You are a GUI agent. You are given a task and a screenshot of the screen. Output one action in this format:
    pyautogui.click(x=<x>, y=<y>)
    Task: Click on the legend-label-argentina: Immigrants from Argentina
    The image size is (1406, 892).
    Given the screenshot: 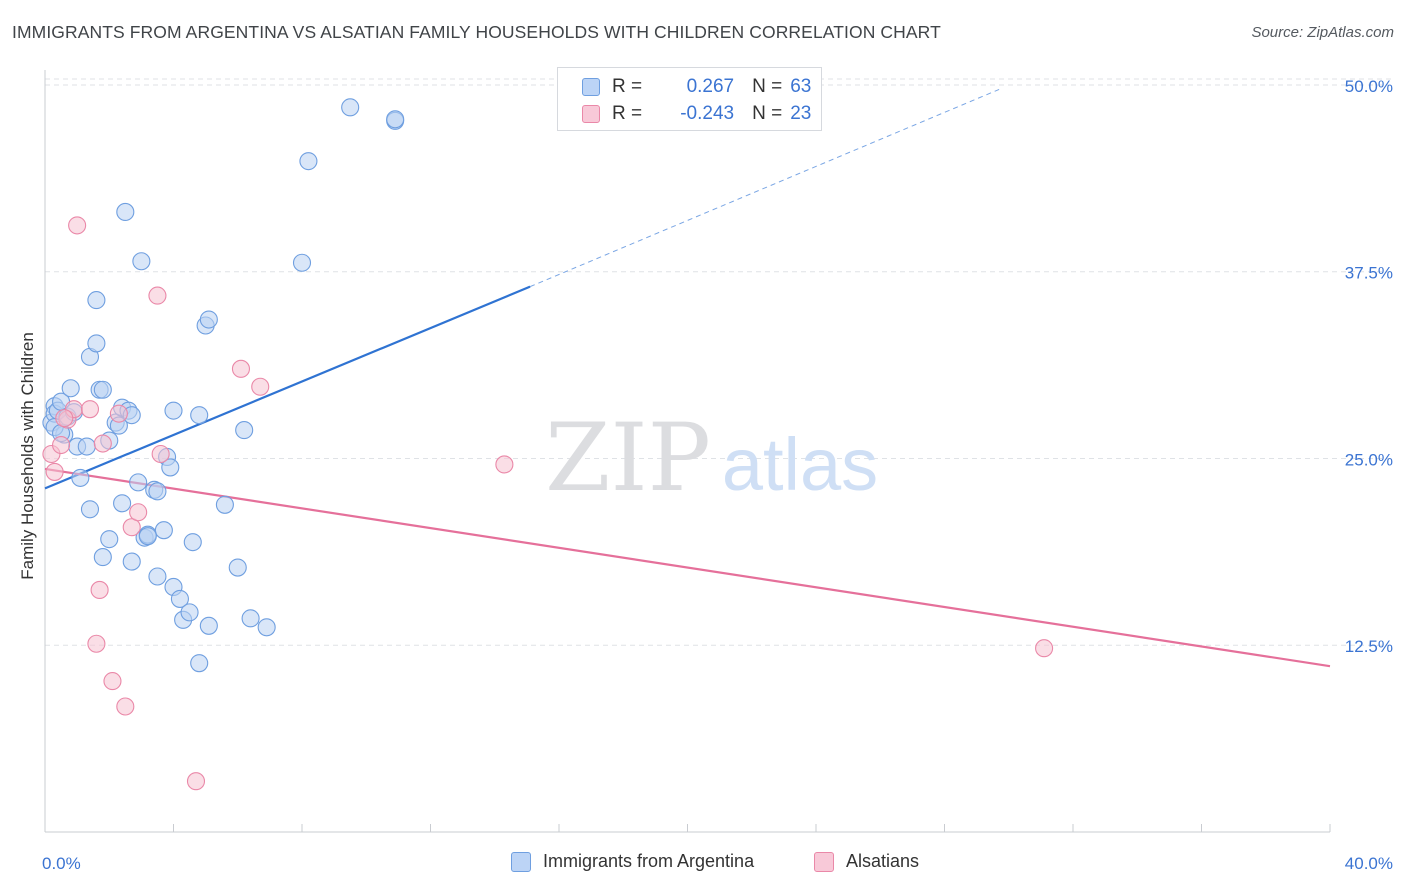 What is the action you would take?
    pyautogui.click(x=649, y=861)
    